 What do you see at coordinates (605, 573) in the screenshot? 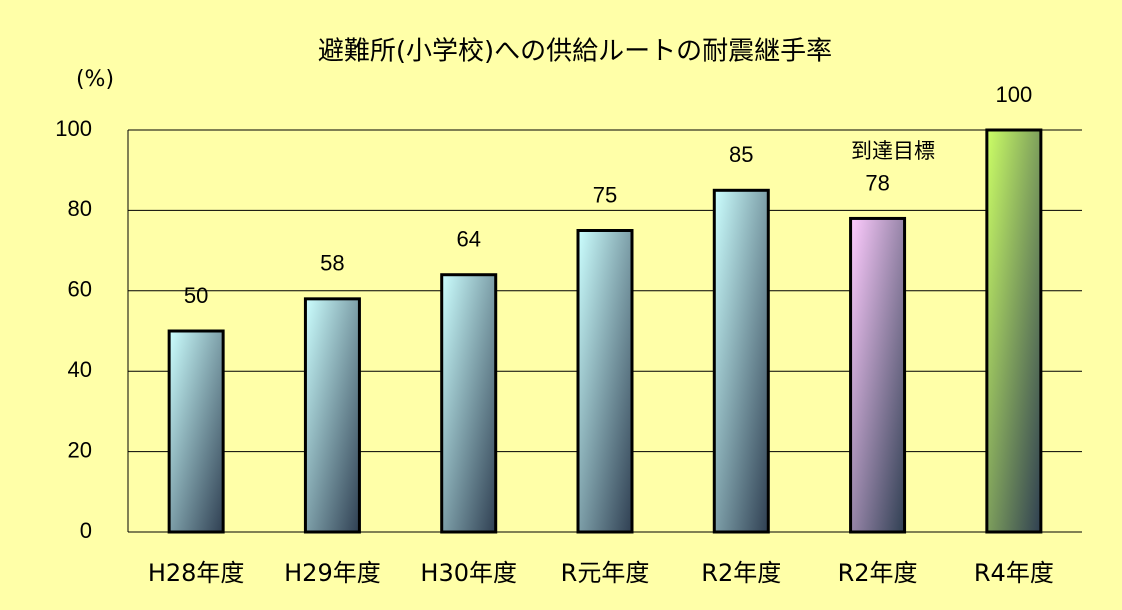
I see `x-tick-label: R元年度` at bounding box center [605, 573].